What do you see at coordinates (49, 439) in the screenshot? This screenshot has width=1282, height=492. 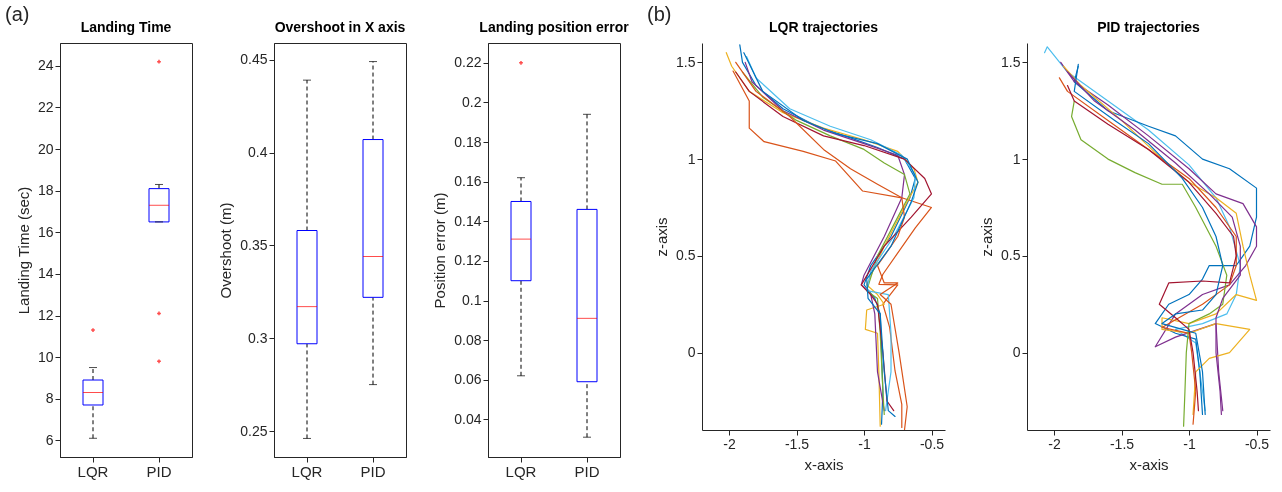 I see `y-tick-label: 6` at bounding box center [49, 439].